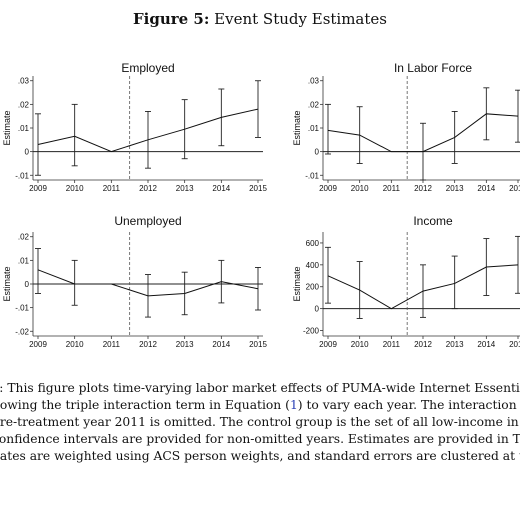 This screenshot has height=520, width=520. I want to click on caption-line-6: ., so click(260, 473).